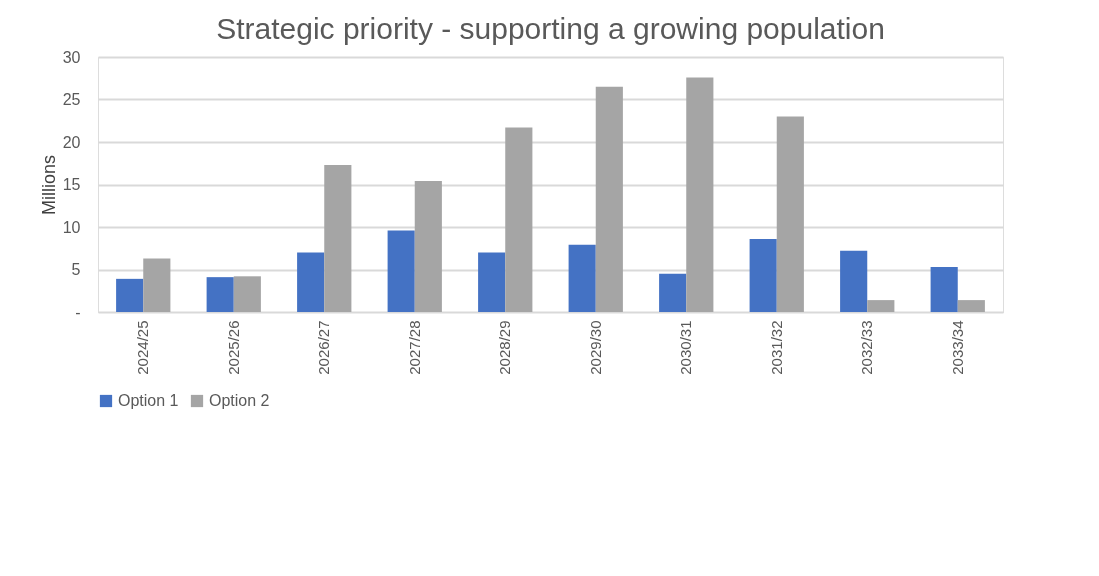  Describe the element at coordinates (550, 28) in the screenshot. I see `chart-title: Strategic priority - supporting a growing population` at that location.